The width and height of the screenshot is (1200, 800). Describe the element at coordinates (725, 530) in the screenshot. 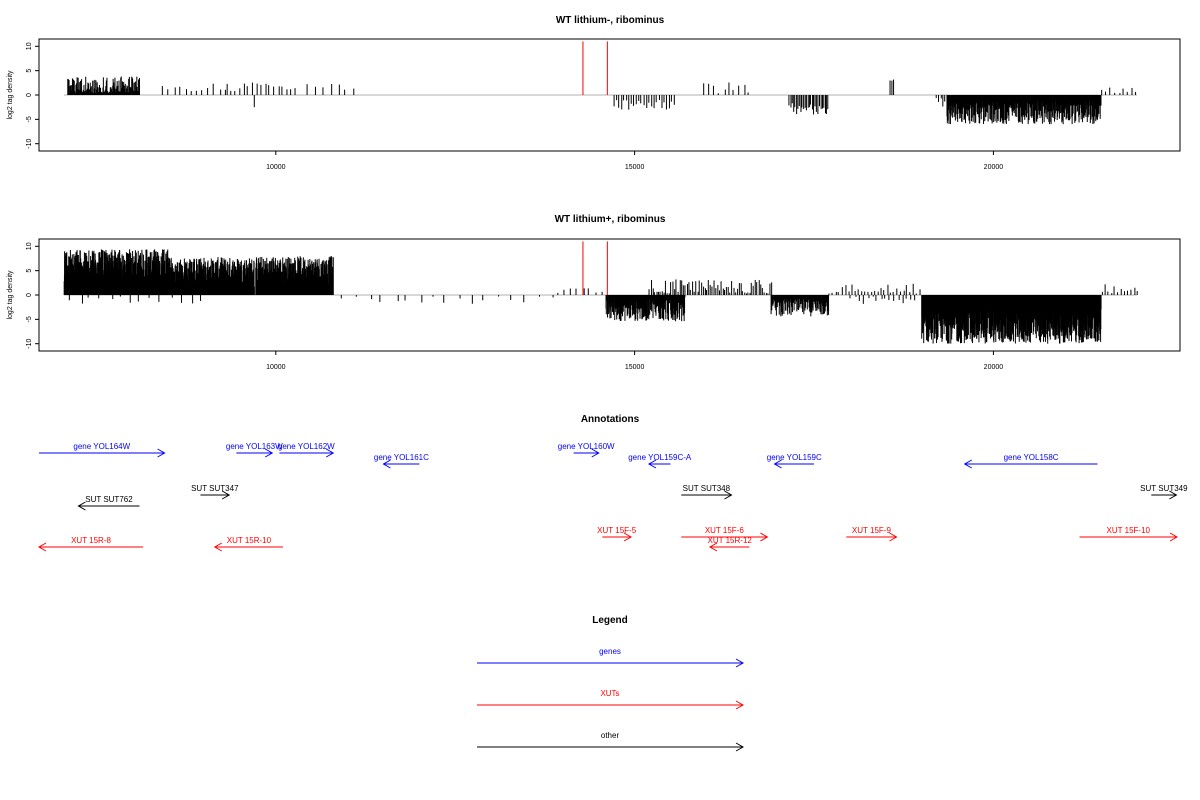

I see `feature-label: XUT 15F-6` at that location.